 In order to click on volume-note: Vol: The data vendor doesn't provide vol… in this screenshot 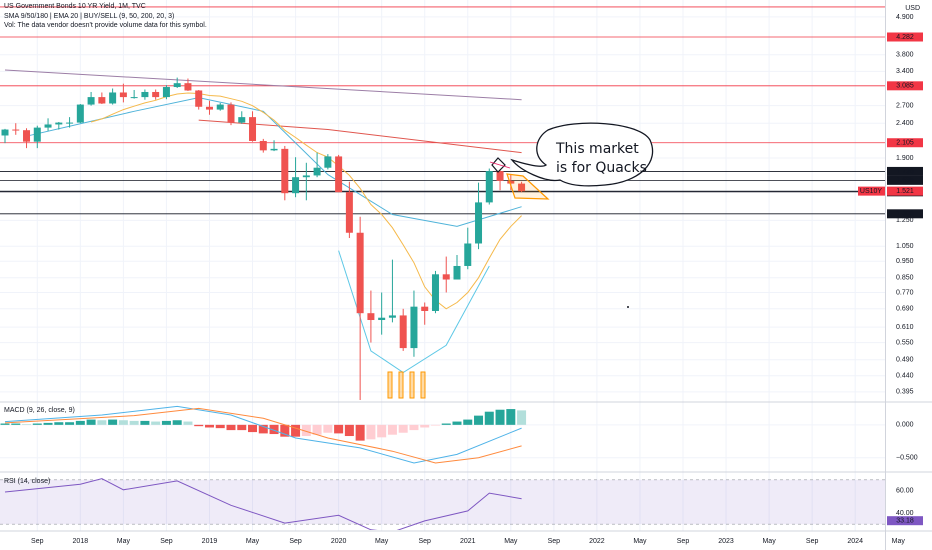, I will do `click(105, 25)`.